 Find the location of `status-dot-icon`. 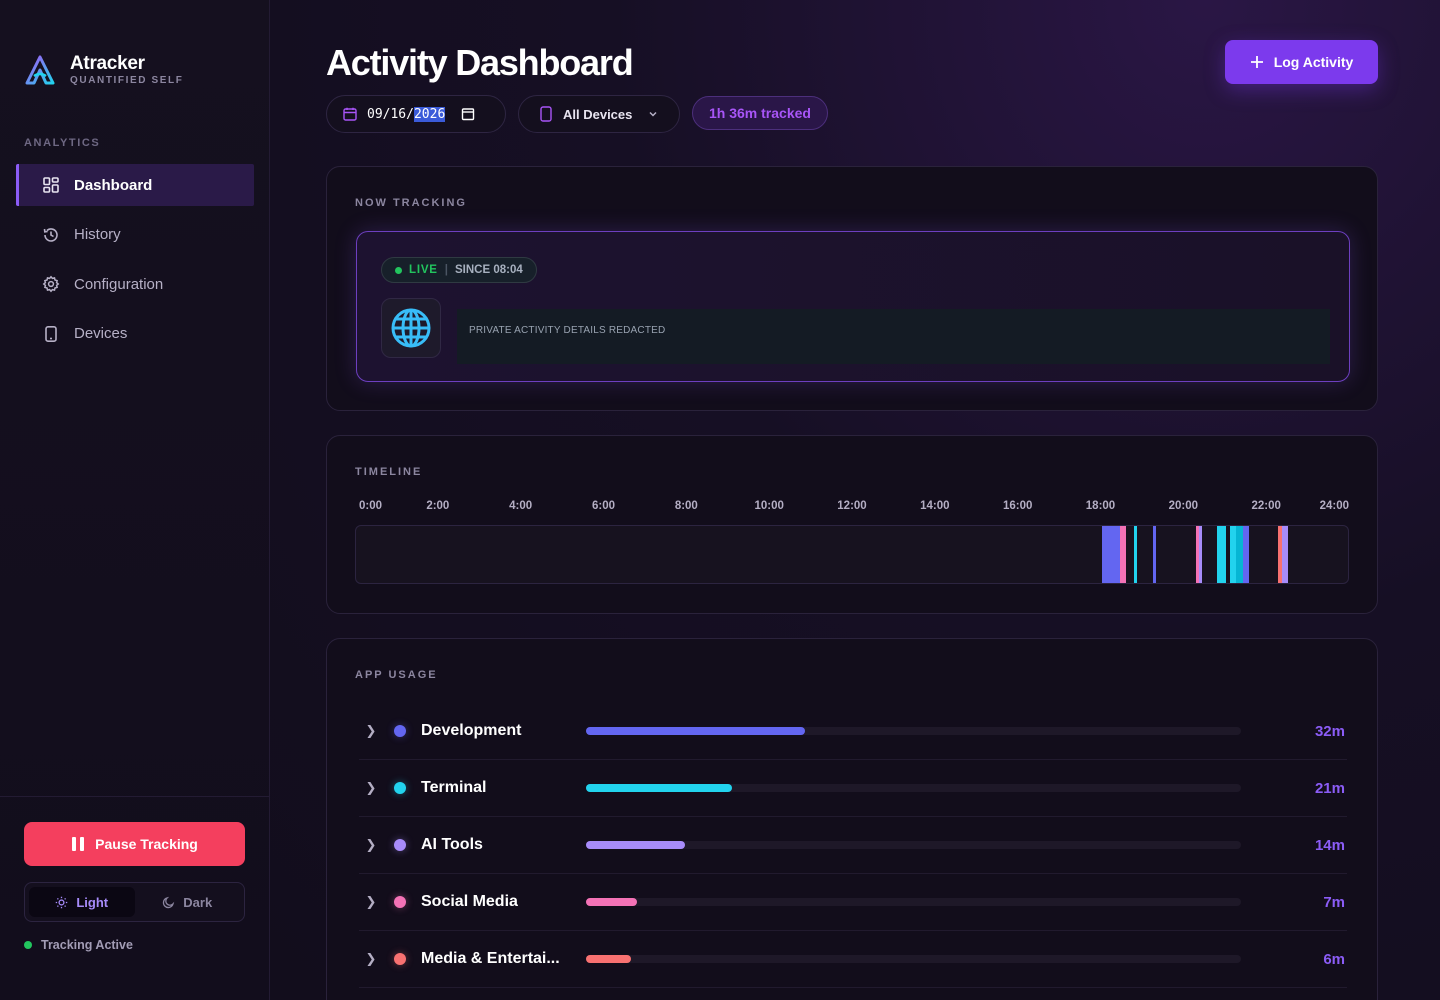

status-dot-icon is located at coordinates (28, 945).